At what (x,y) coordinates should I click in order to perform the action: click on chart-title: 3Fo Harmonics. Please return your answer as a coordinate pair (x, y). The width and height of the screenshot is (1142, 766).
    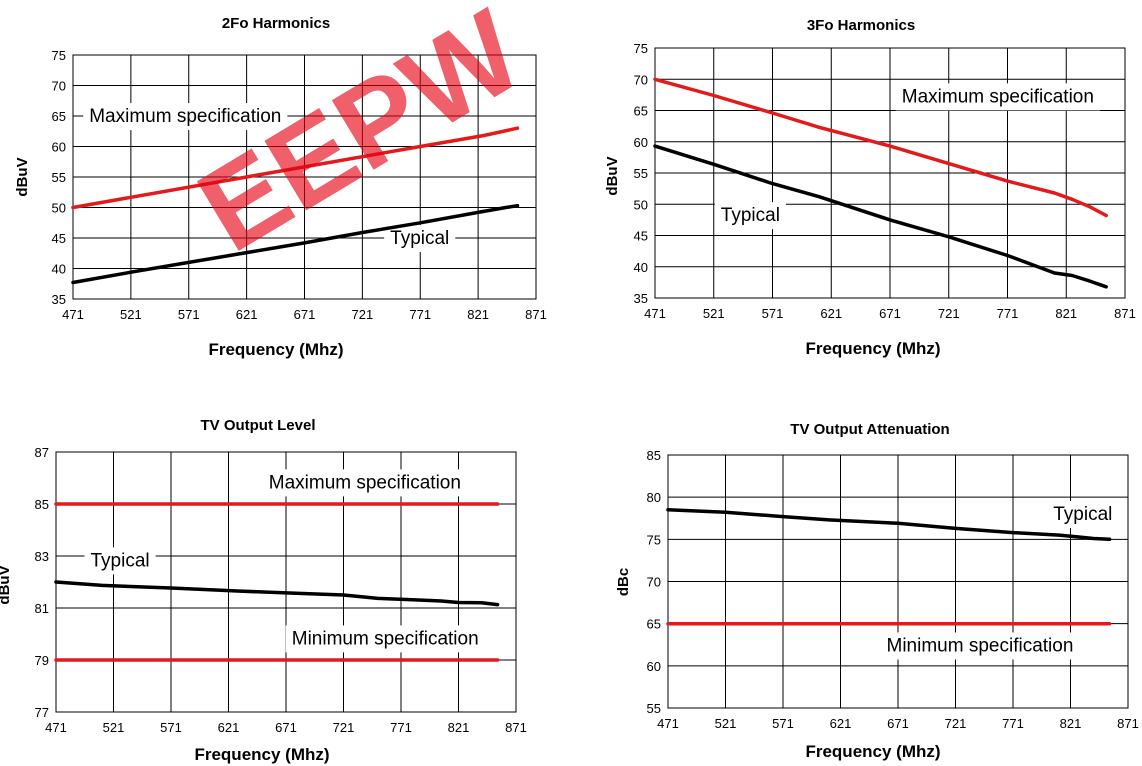
    Looking at the image, I should click on (861, 25).